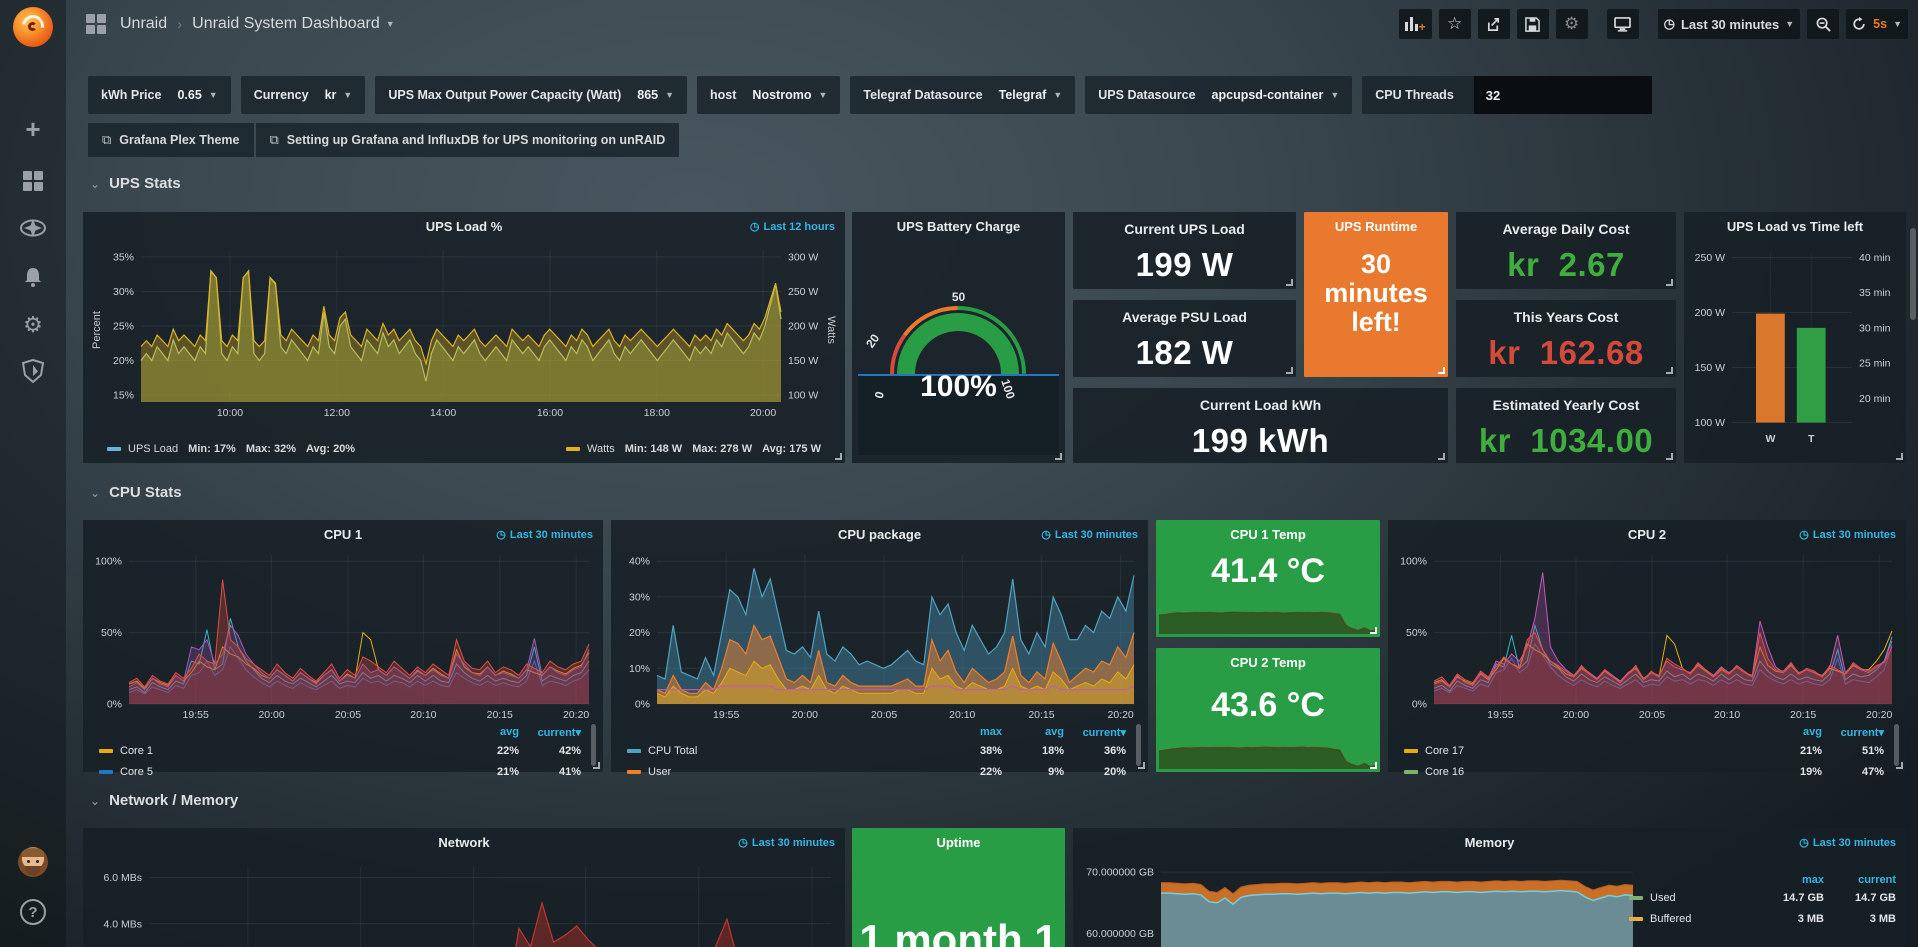 The height and width of the screenshot is (947, 1918). I want to click on alerting-bell-icon, so click(33, 277).